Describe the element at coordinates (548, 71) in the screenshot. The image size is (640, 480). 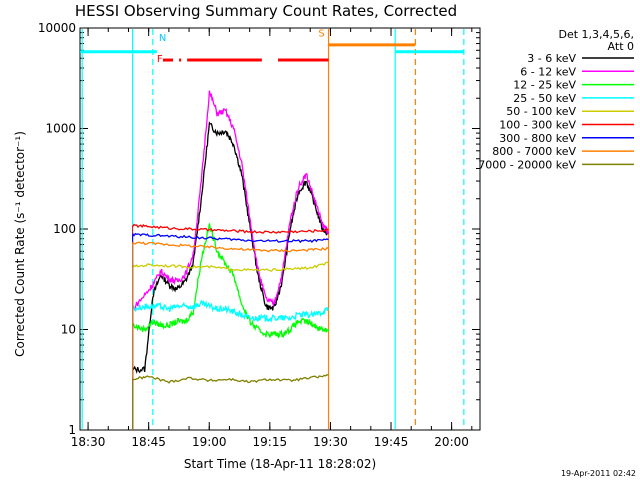
I see `legend-entry-label: 6 - 12 keV` at that location.